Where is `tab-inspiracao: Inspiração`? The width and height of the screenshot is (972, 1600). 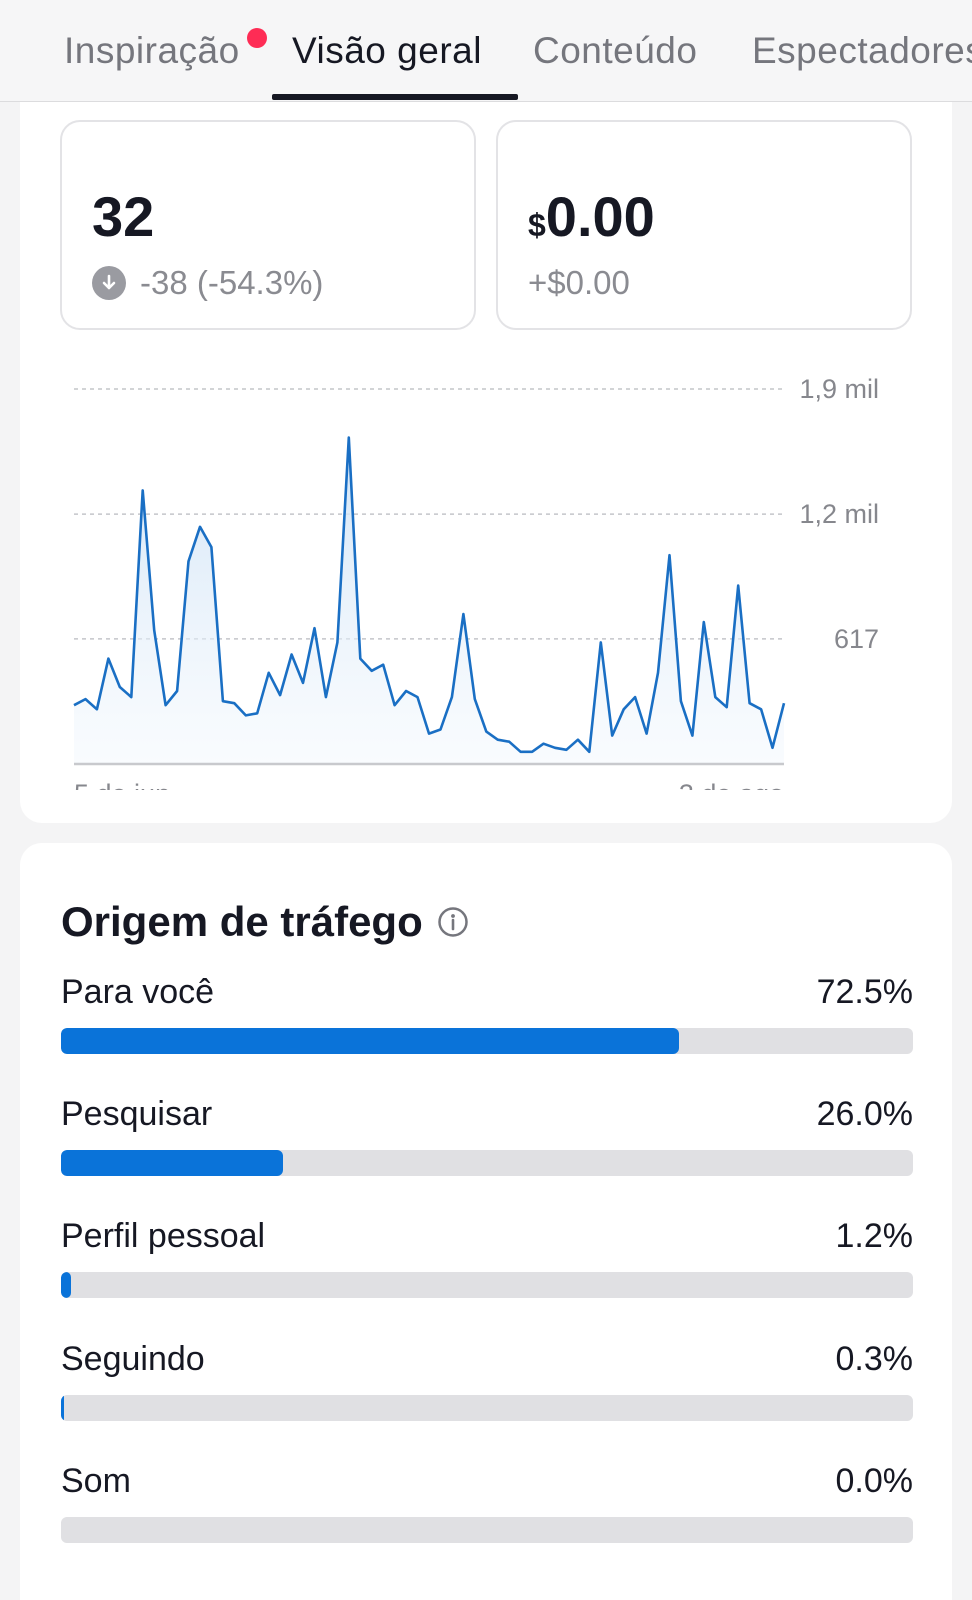
tab-inspiracao: Inspiração is located at coordinates (152, 50).